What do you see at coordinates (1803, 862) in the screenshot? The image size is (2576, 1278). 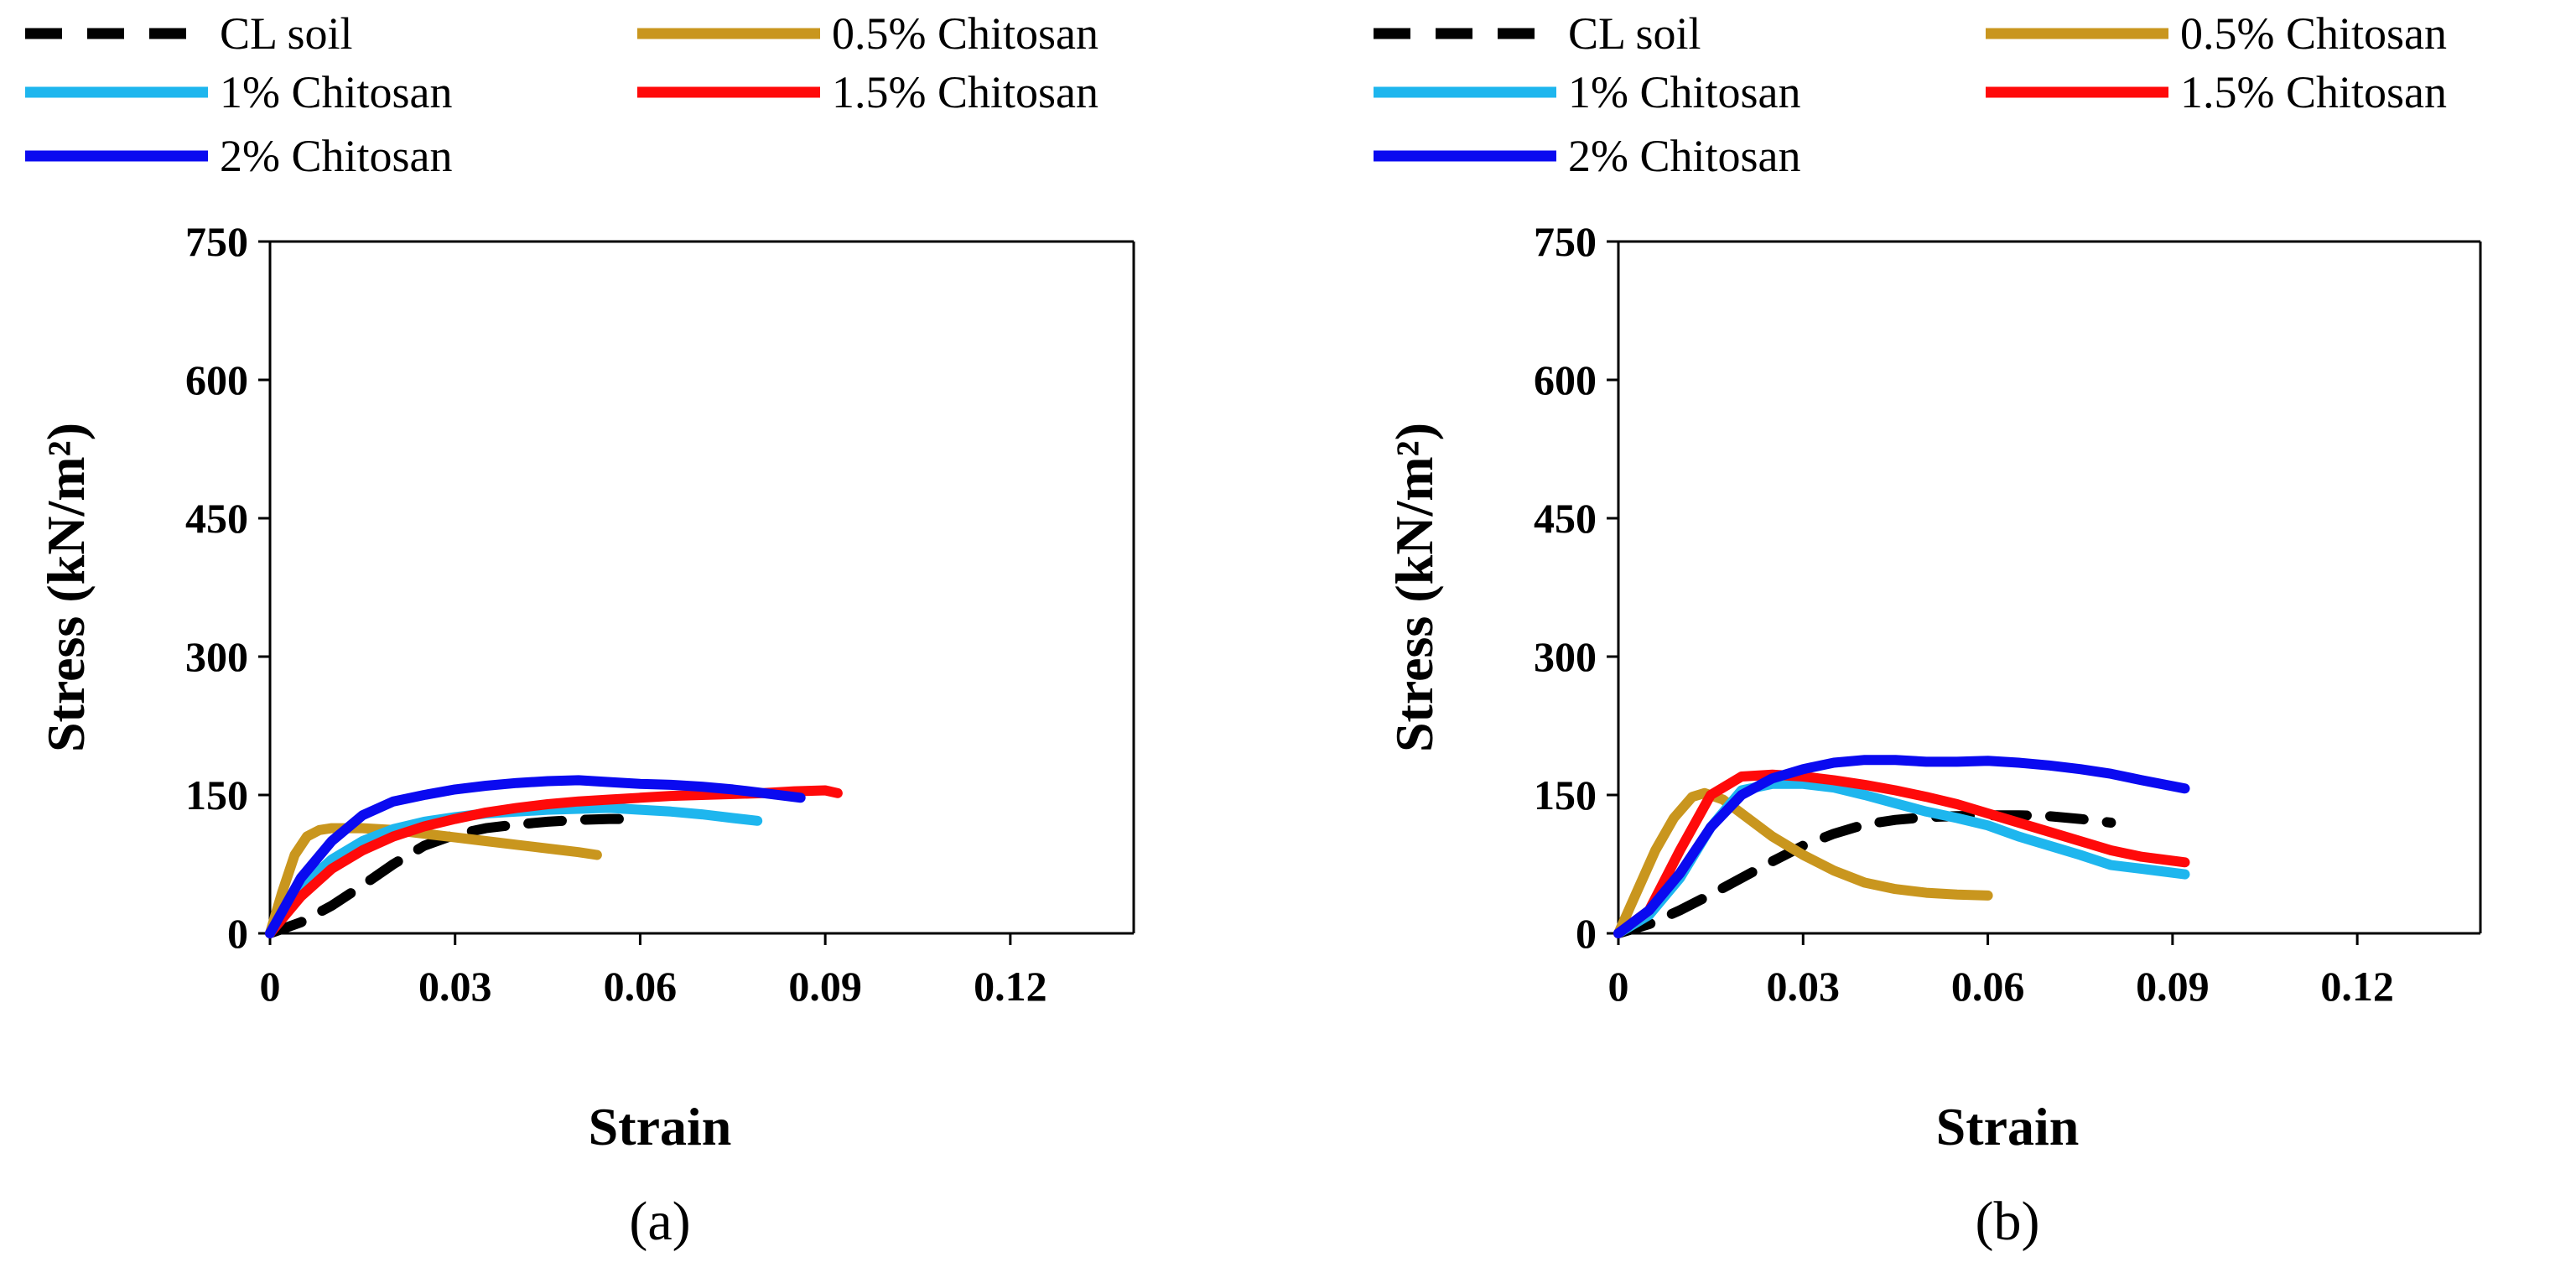 I see `series-line-0-5-chitosan` at bounding box center [1803, 862].